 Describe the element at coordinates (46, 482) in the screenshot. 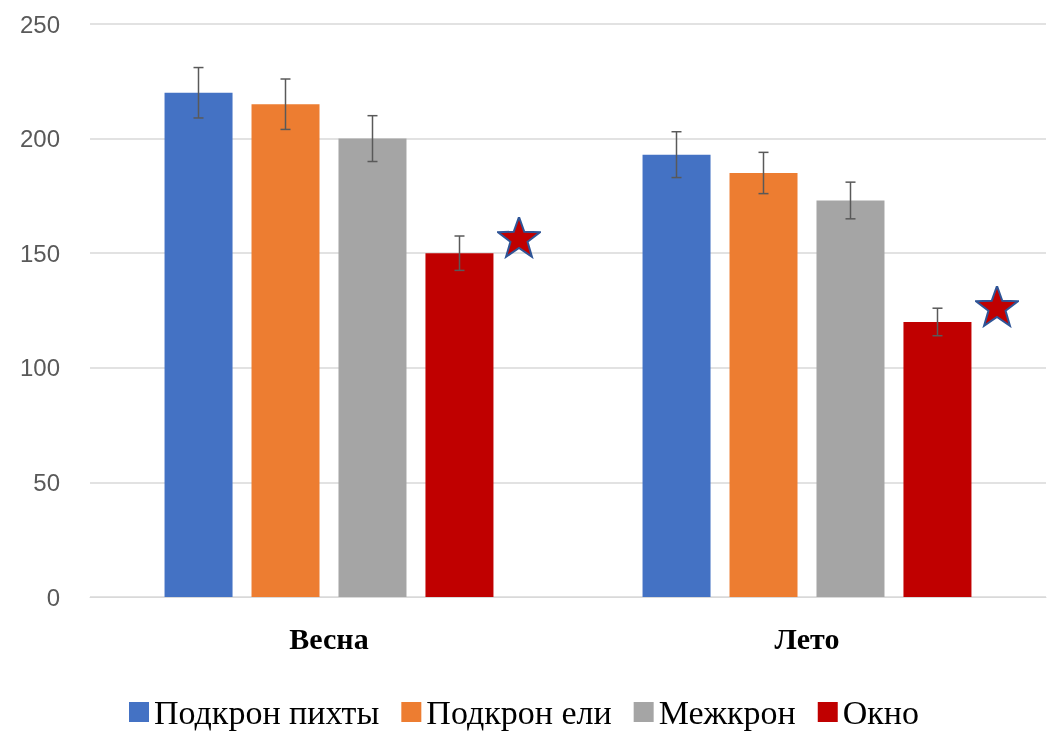

I see `y-tick-label: 50` at that location.